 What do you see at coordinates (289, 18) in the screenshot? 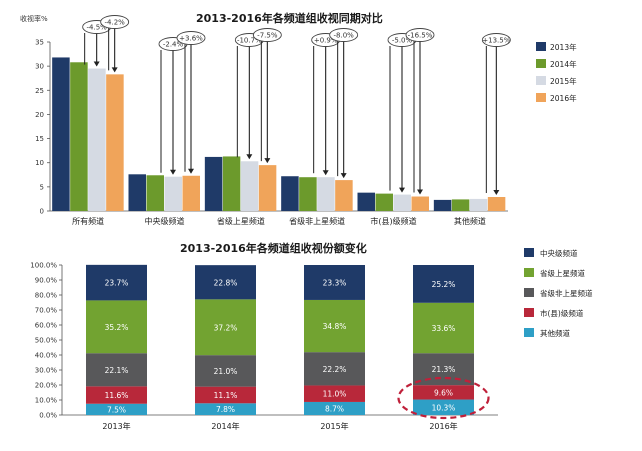
I see `chart1-title: 2013-2016年各频道组收视同期对比` at bounding box center [289, 18].